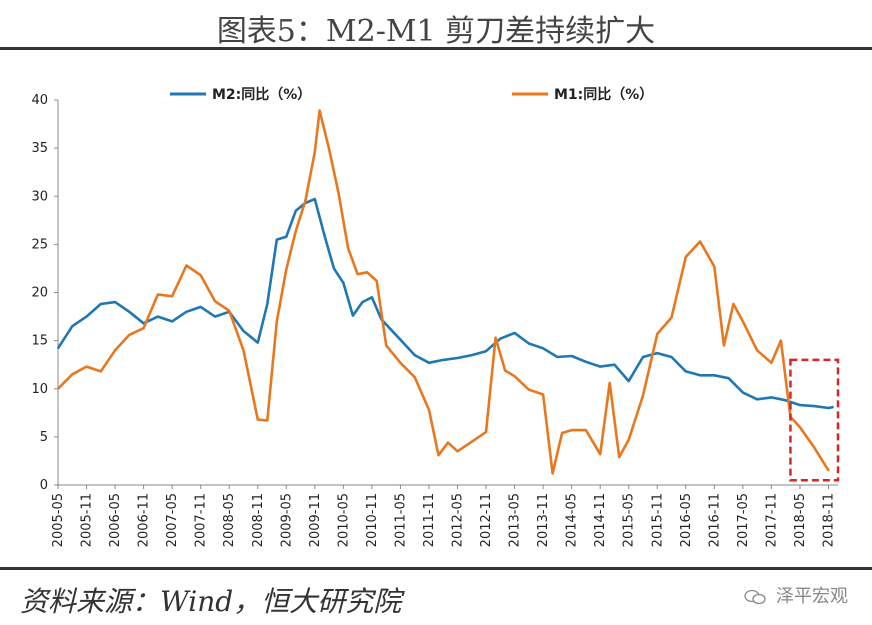 Image resolution: width=872 pixels, height=625 pixels. I want to click on top-rule, so click(436, 48).